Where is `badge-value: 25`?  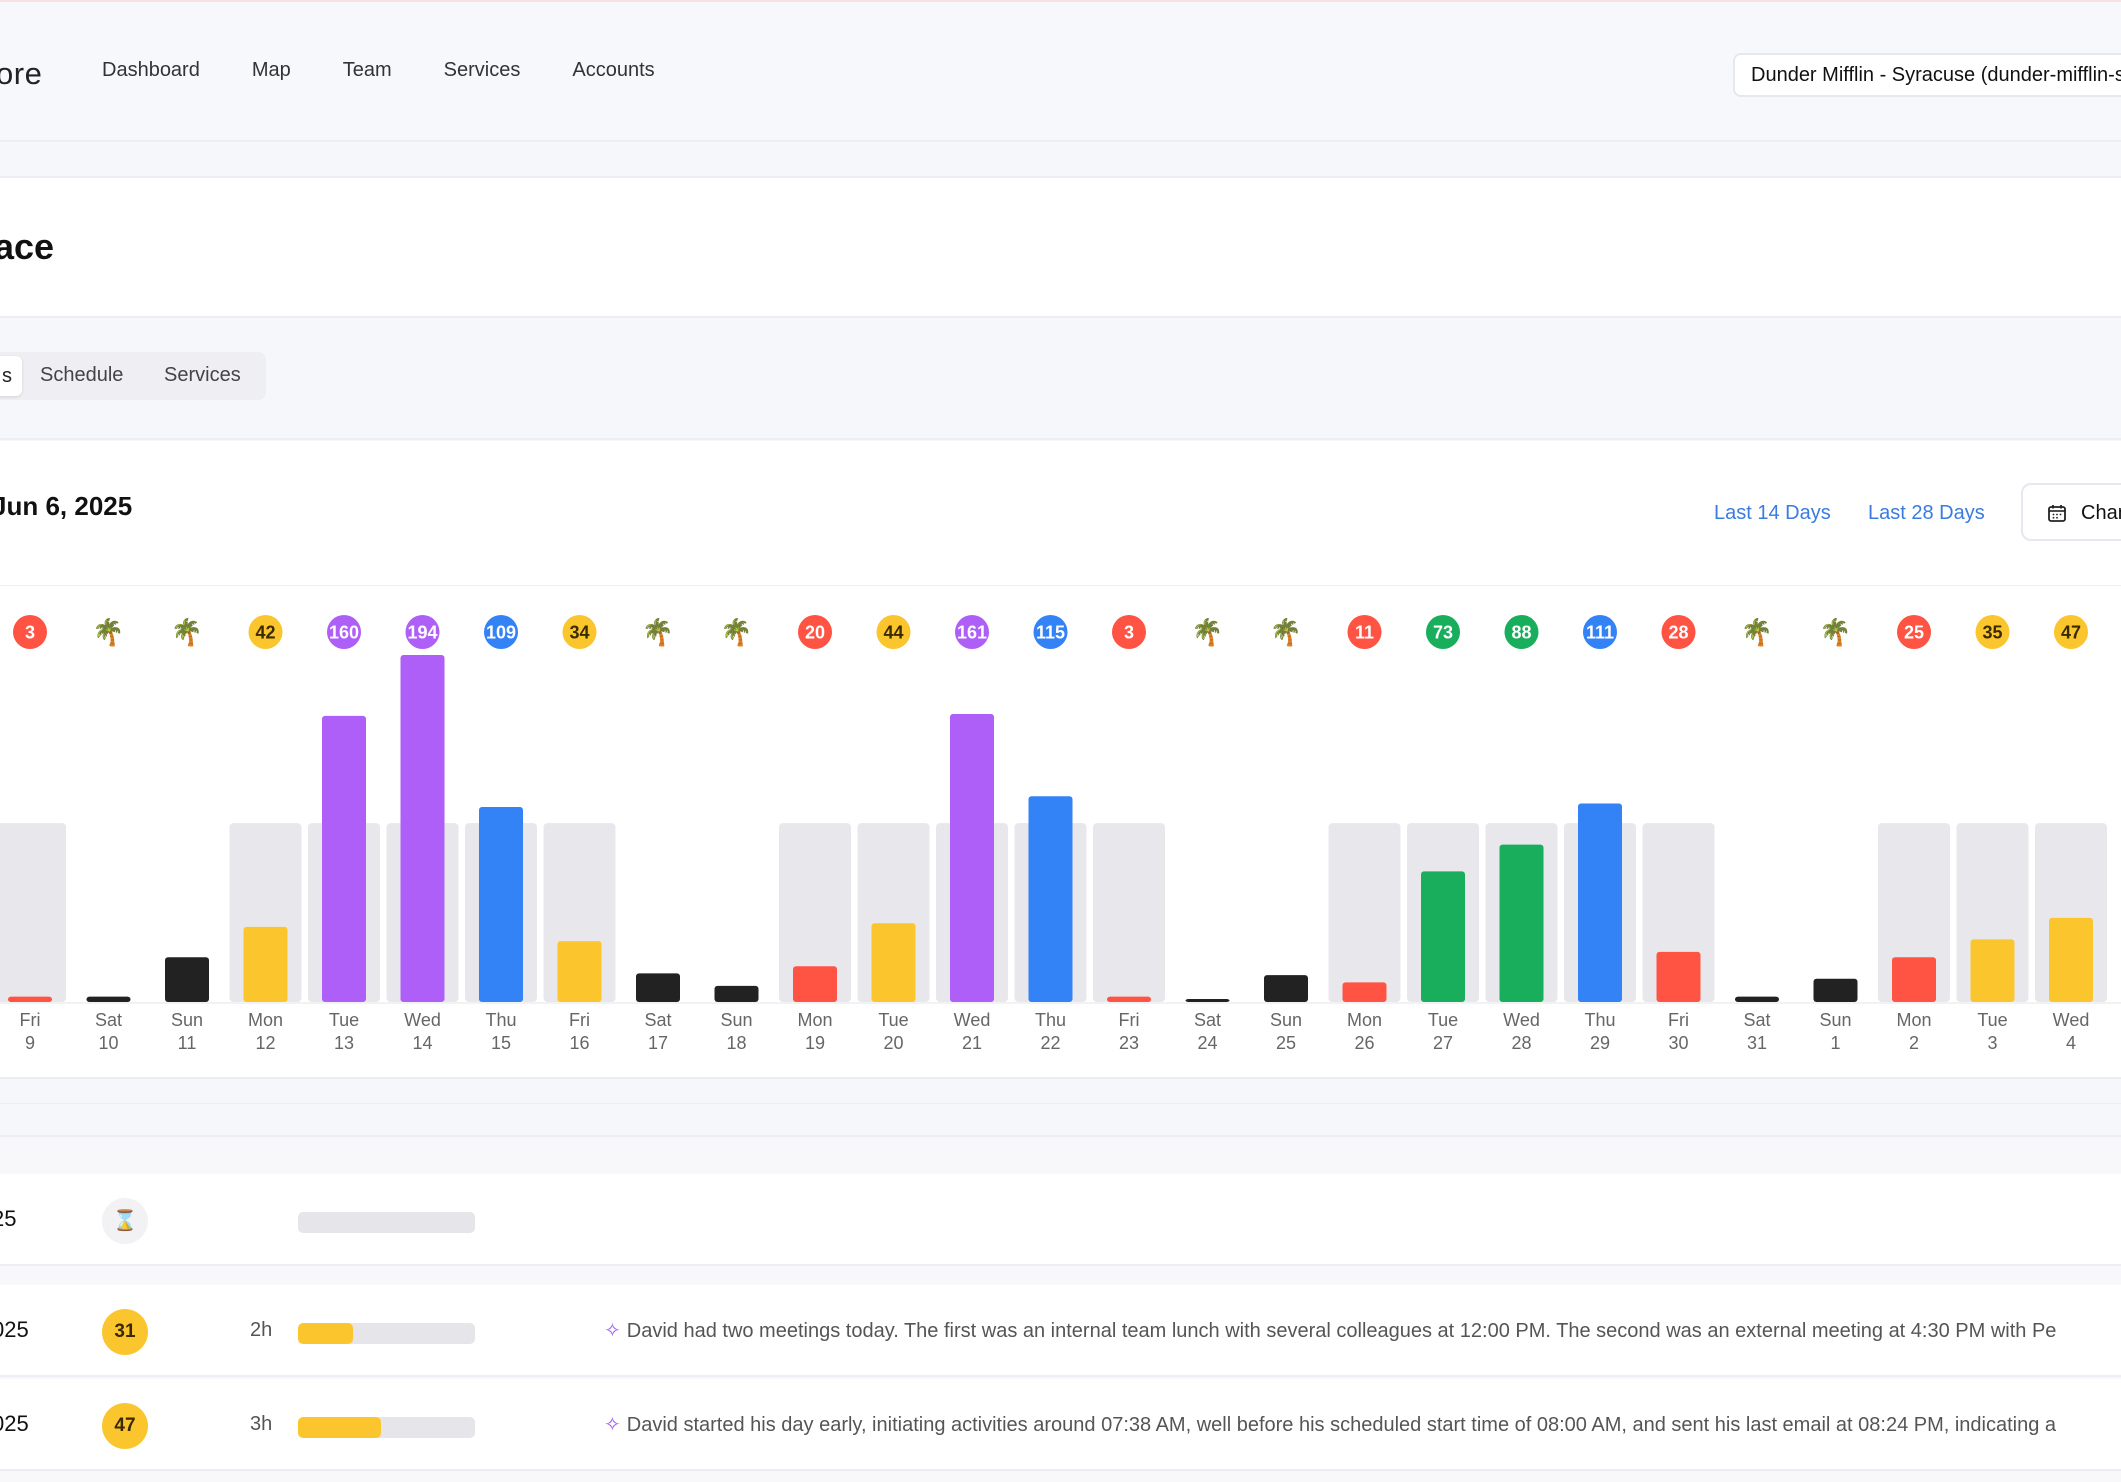 badge-value: 25 is located at coordinates (1914, 633).